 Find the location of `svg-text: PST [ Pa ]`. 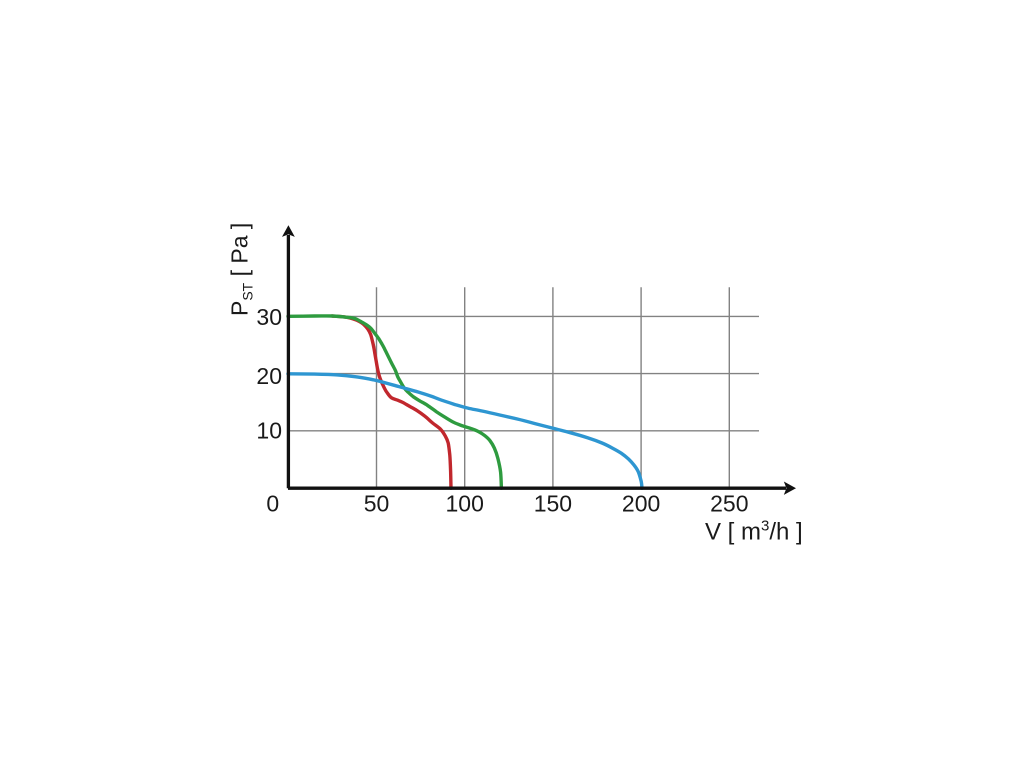

svg-text: PST [ Pa ] is located at coordinates (241, 269).